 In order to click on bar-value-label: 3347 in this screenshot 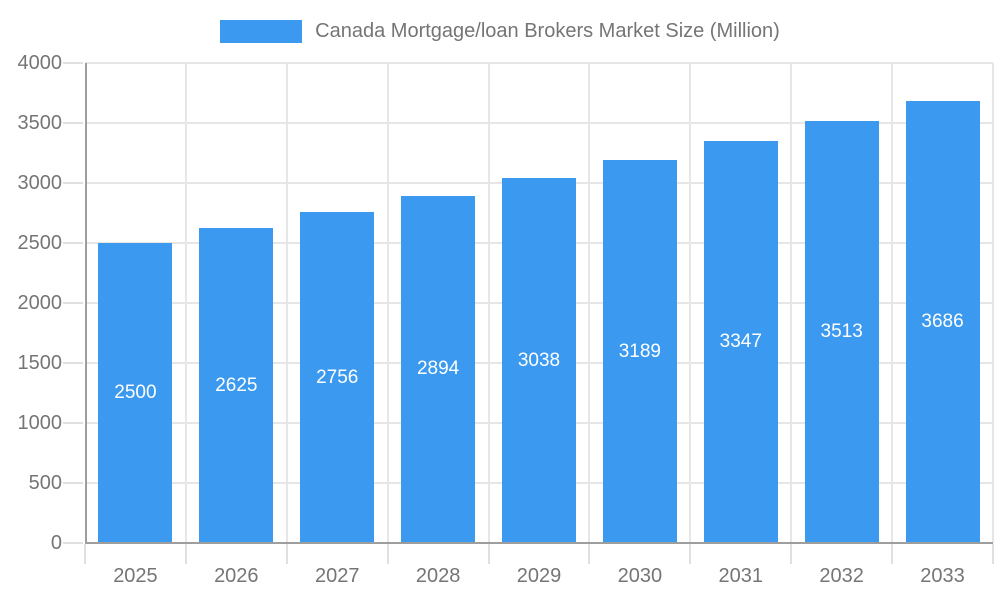, I will do `click(740, 342)`.